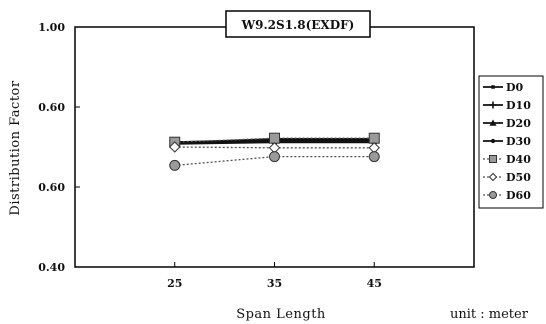  I want to click on chart-title: W9.2S1.8(EXDF), so click(298, 25).